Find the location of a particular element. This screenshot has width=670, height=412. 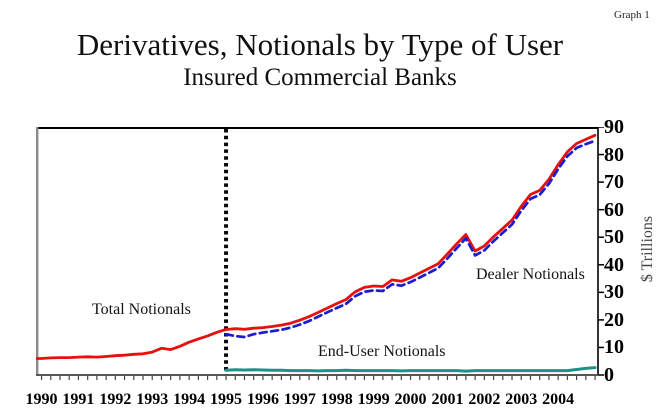

y-tick-label: 0 is located at coordinates (609, 375).